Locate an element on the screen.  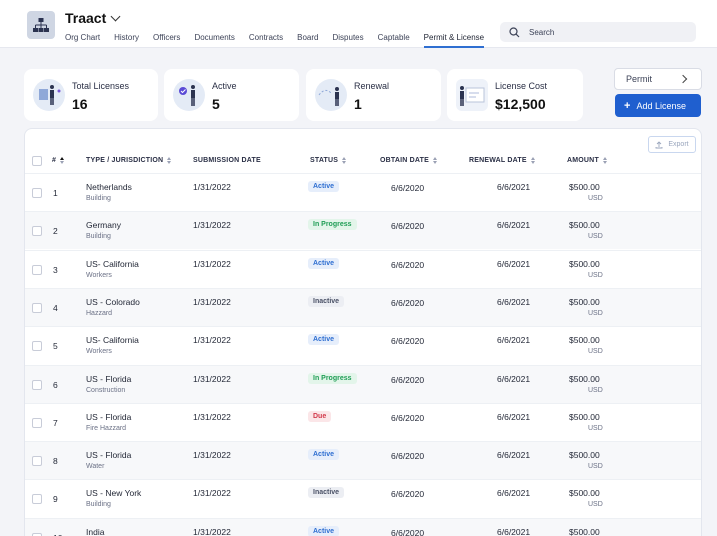
row-number: 7 is located at coordinates (55, 422).